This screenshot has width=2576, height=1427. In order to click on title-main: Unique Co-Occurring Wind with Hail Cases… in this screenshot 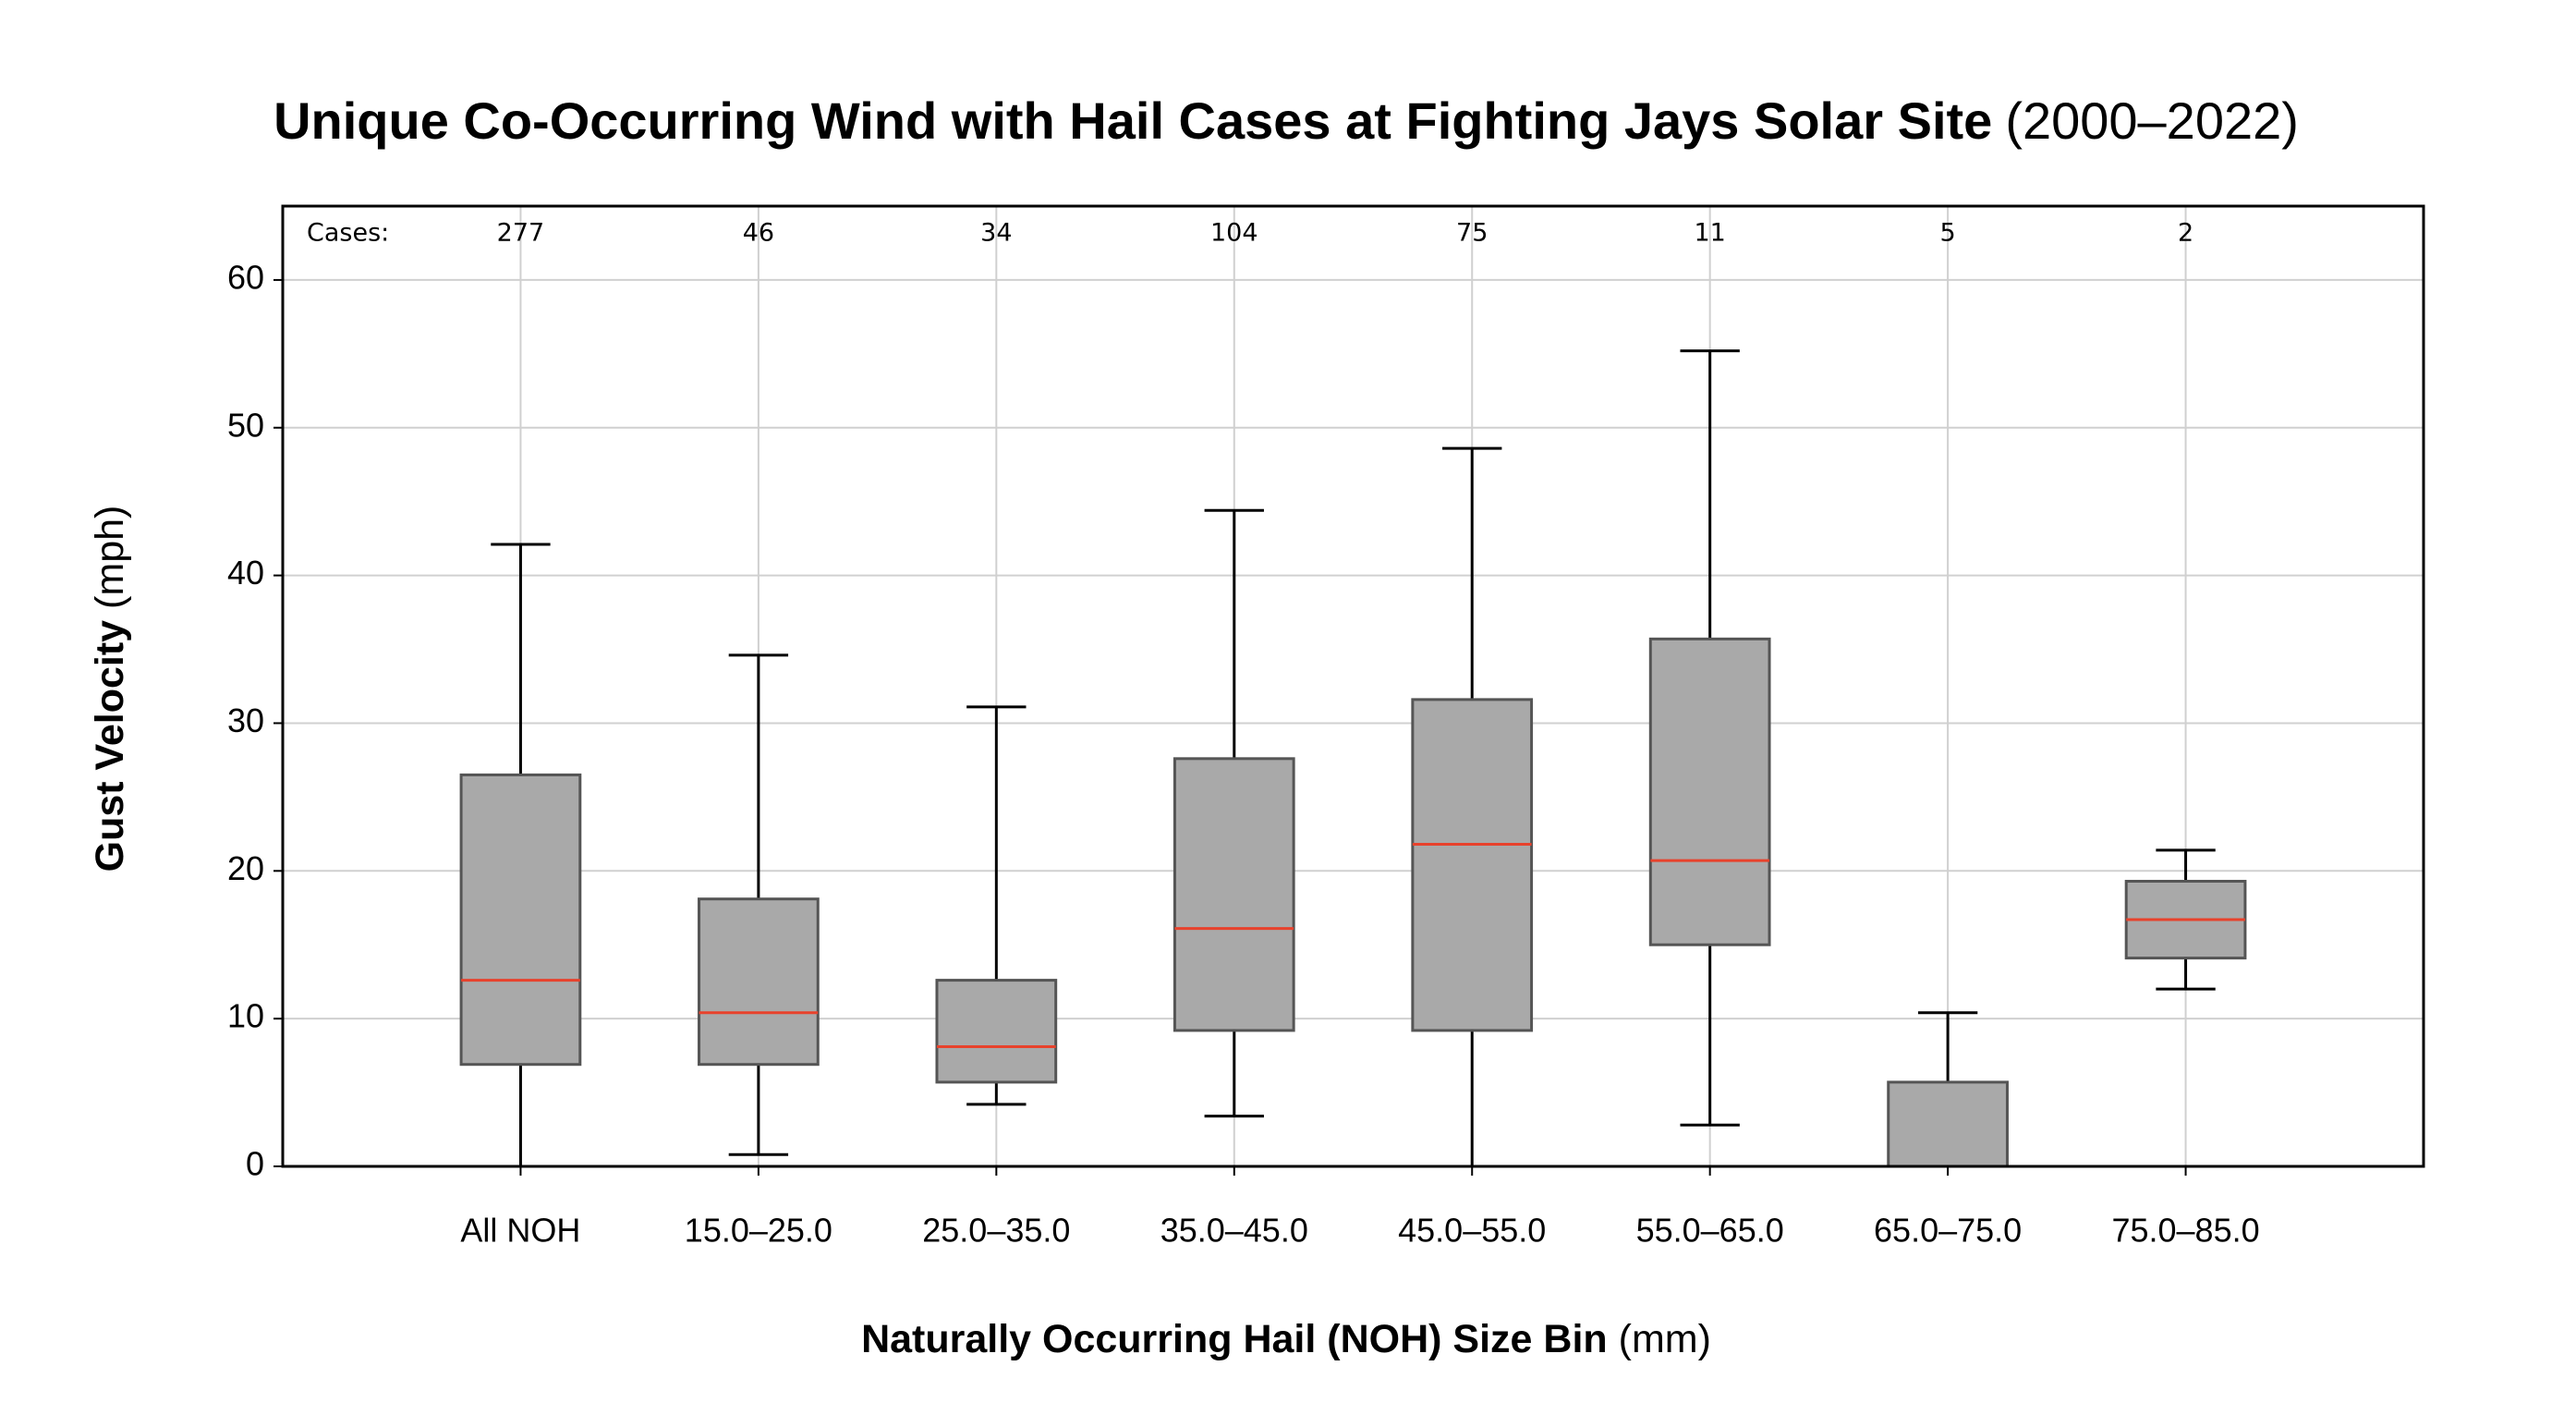, I will do `click(1132, 120)`.